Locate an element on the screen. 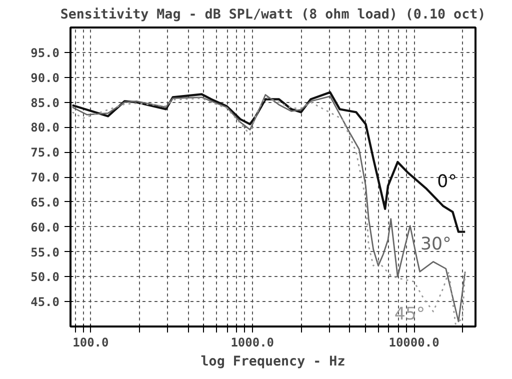  y-tick-label: 80.0 is located at coordinates (45, 127).